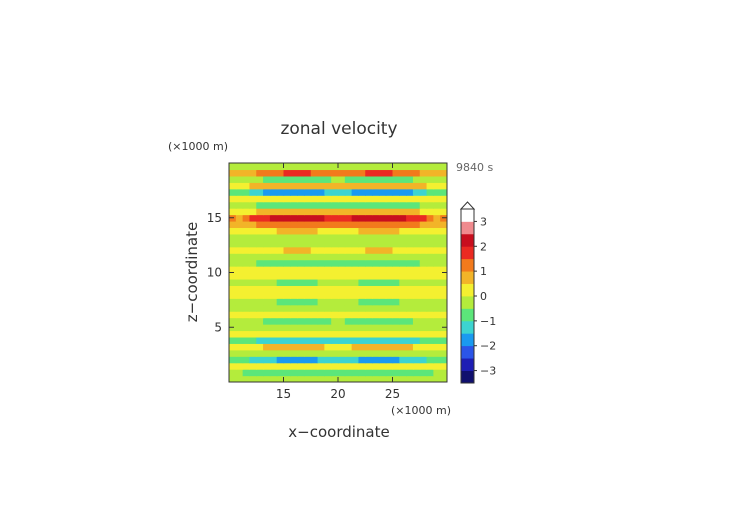 This screenshot has height=532, width=752. What do you see at coordinates (488, 346) in the screenshot?
I see `colorbar-tick-label: −2` at bounding box center [488, 346].